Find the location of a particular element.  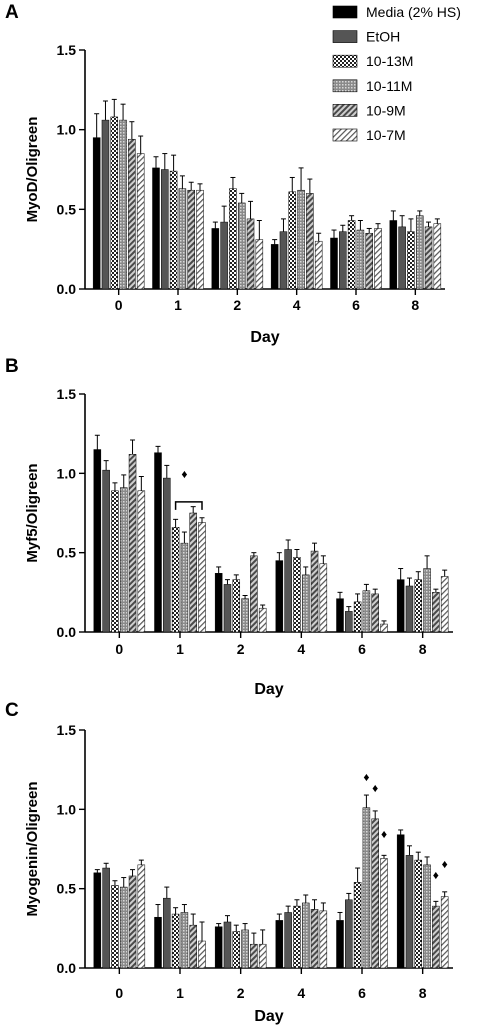

legend-label: EtOH is located at coordinates (383, 37).